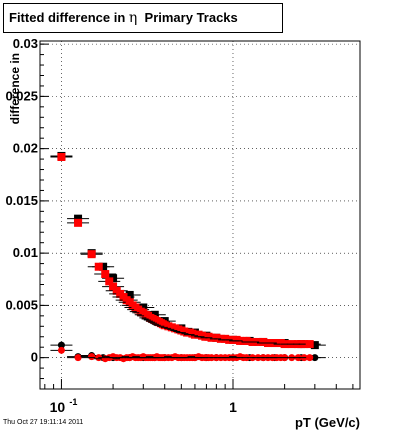  Describe the element at coordinates (233, 407) in the screenshot. I see `x-tick-label: 1` at that location.